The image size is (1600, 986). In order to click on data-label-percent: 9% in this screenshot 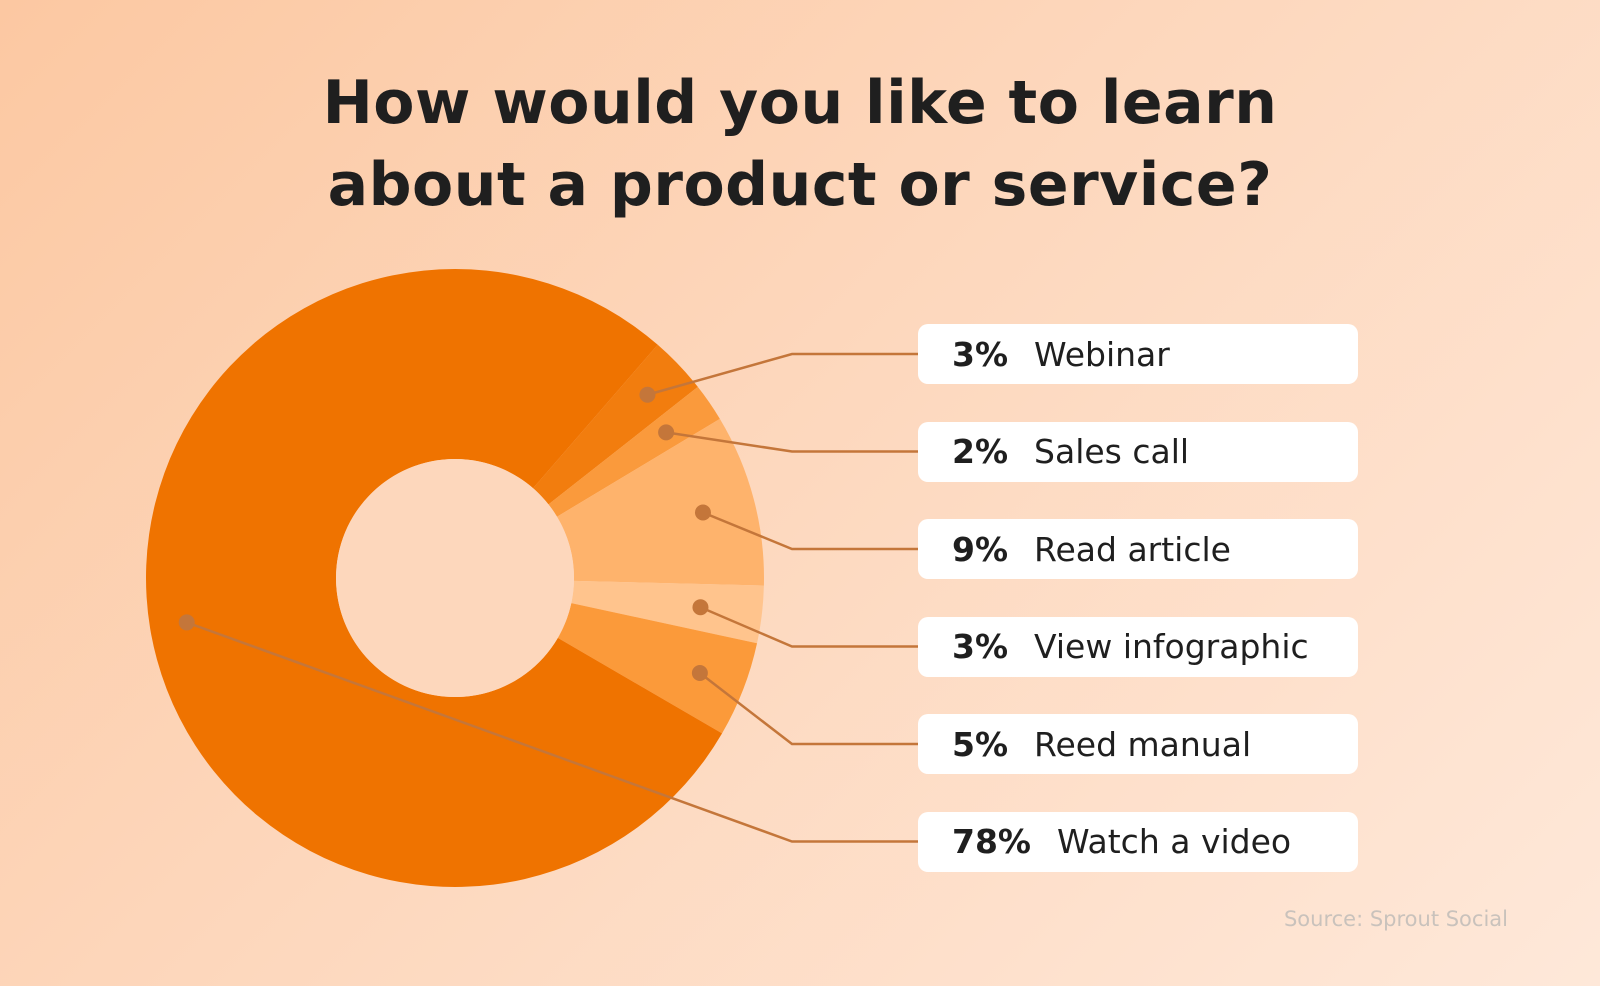, I will do `click(980, 549)`.